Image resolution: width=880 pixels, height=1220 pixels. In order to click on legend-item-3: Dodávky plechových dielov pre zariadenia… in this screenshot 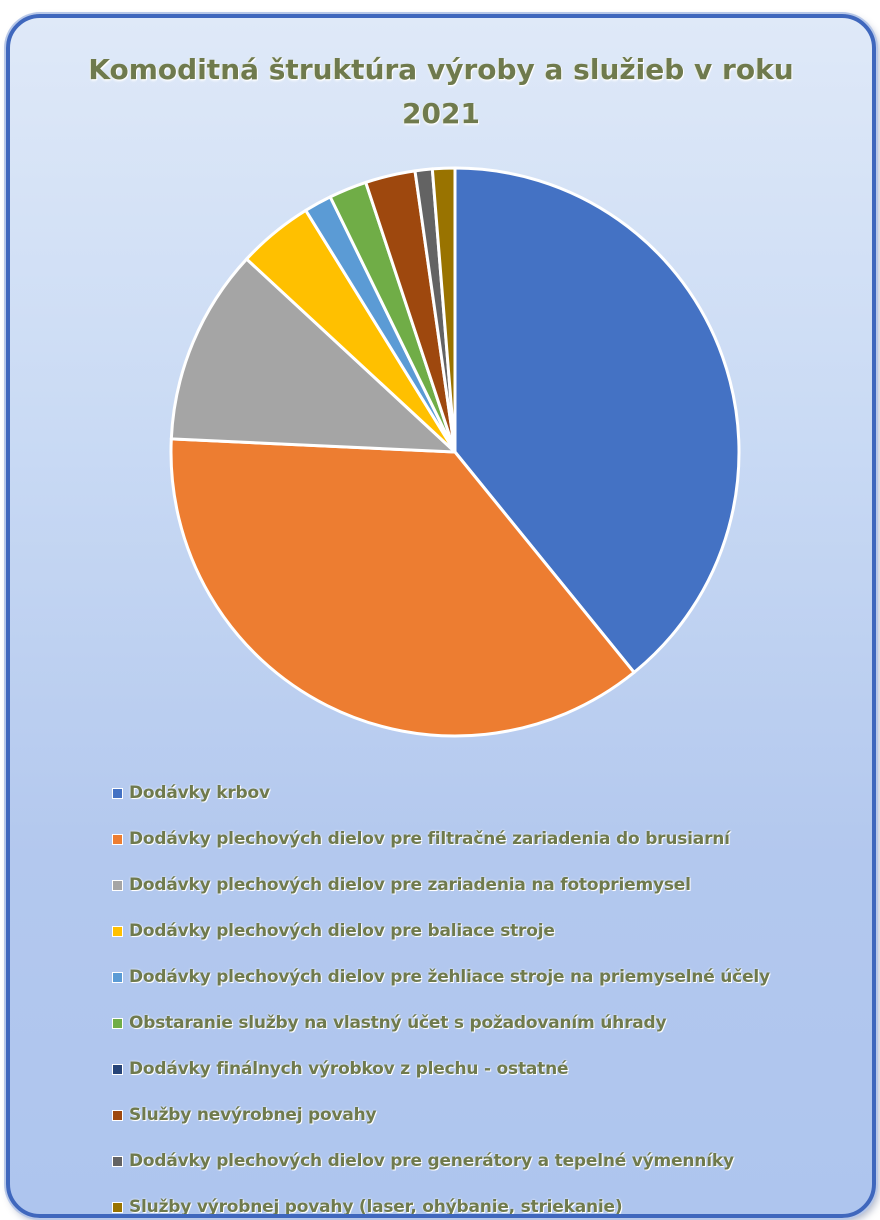, I will do `click(482, 885)`.